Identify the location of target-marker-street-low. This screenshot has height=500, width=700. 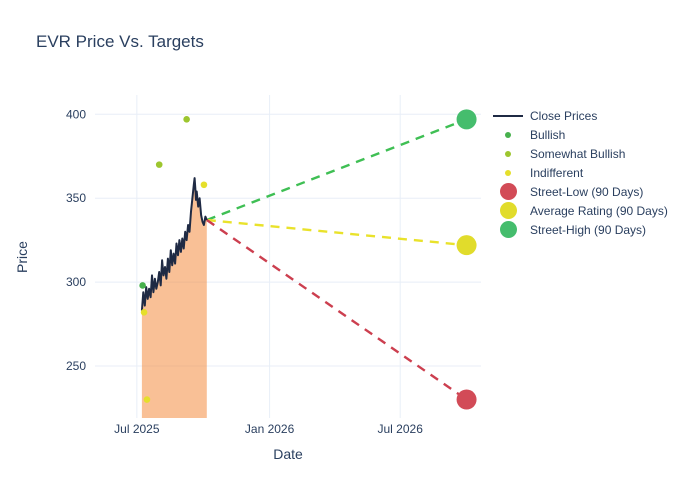
(466, 399).